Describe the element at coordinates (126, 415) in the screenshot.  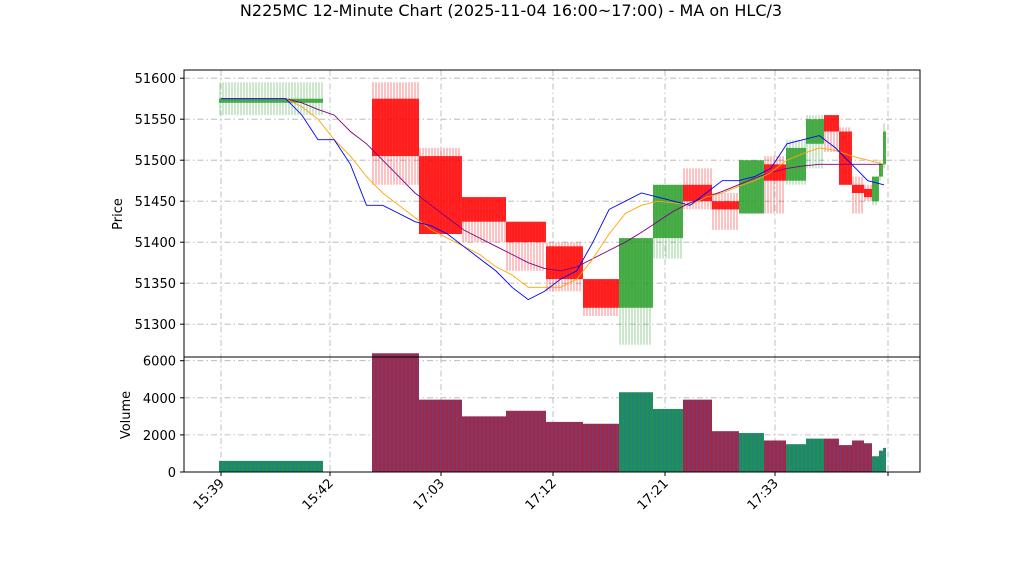
I see `volume-ylabel: Volume` at that location.